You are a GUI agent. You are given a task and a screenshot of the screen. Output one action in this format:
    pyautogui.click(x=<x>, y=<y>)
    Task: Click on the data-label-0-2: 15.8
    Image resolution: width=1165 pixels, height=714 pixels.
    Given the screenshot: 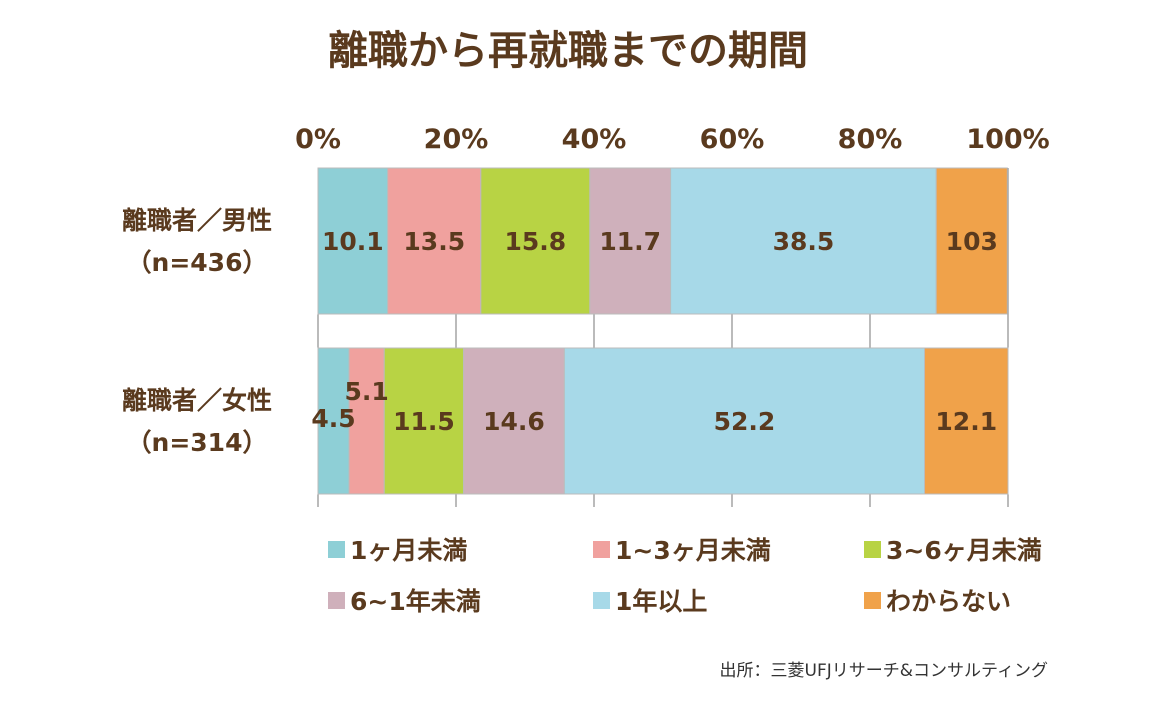 What is the action you would take?
    pyautogui.click(x=536, y=241)
    